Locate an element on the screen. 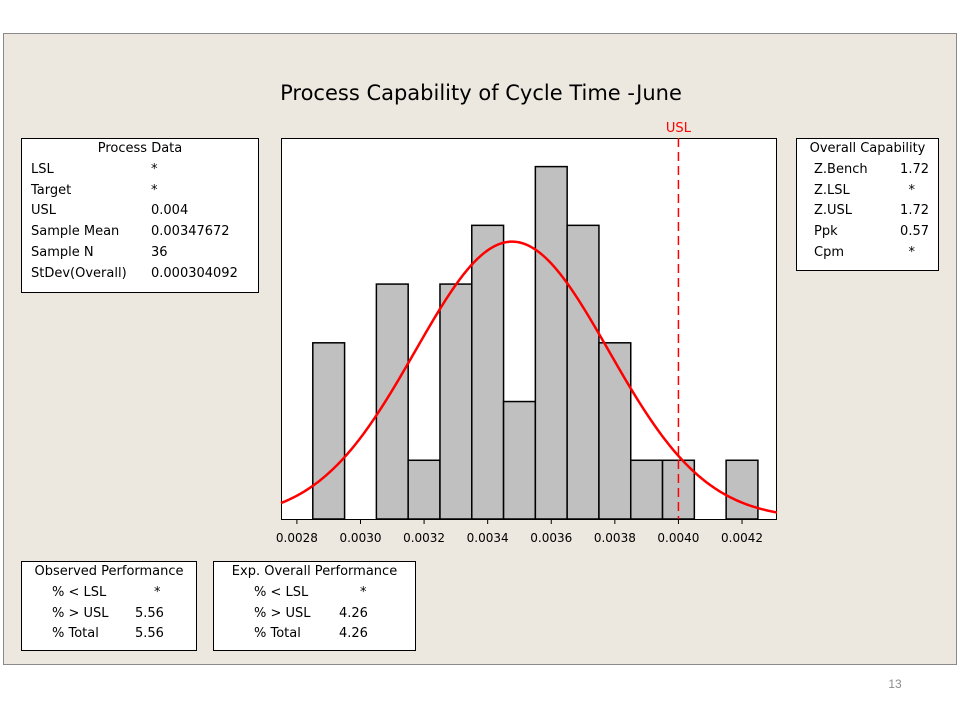  overall-capability-heading: Overall Capability is located at coordinates (867, 148).